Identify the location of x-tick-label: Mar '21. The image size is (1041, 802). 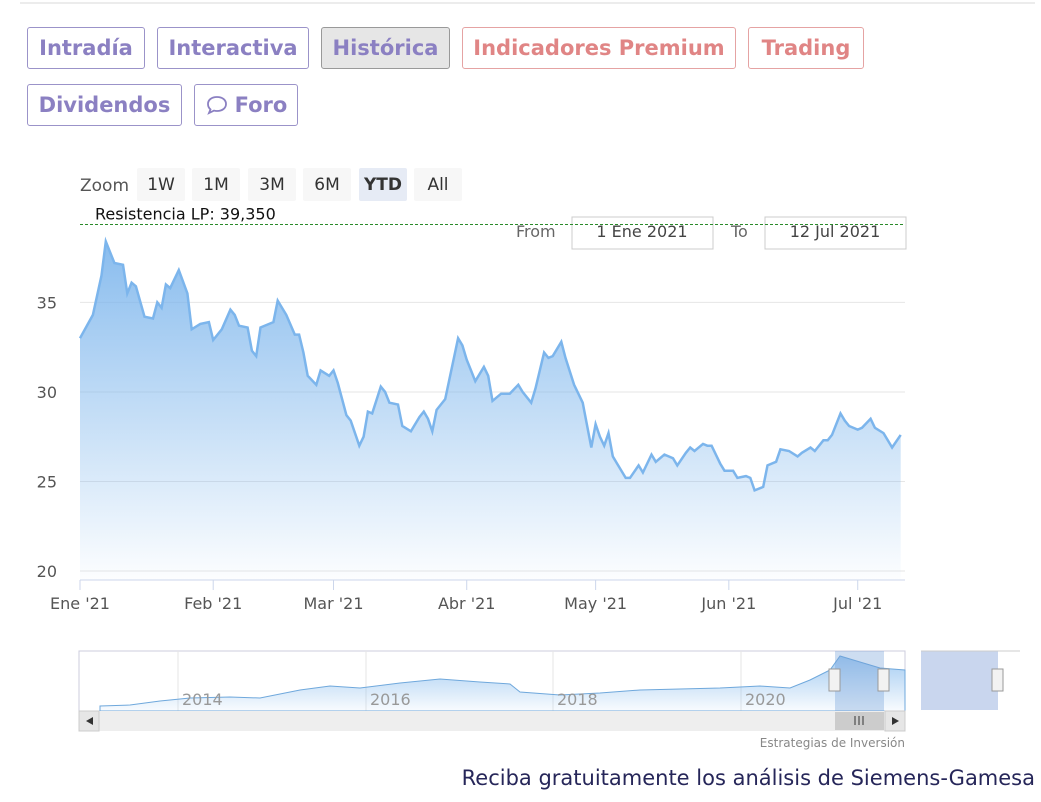
(334, 603).